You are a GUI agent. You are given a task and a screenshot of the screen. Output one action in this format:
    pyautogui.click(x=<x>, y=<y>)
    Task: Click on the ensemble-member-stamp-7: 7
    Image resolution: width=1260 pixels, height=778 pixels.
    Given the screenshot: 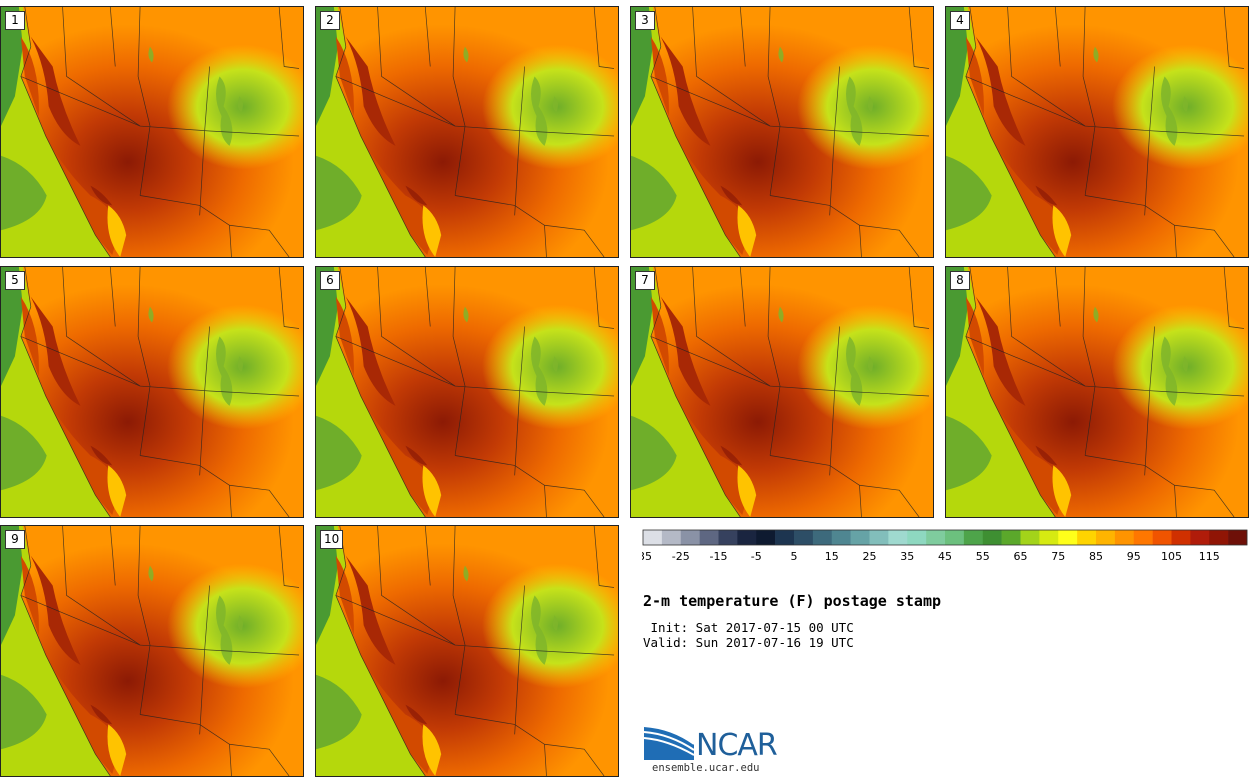 What is the action you would take?
    pyautogui.click(x=782, y=392)
    